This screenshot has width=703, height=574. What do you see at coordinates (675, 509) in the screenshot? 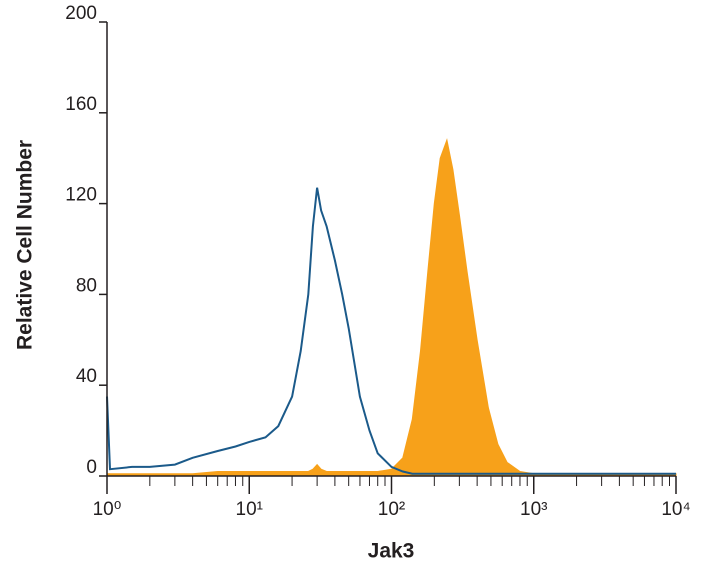
I see `x-tick-label: 10⁴` at bounding box center [675, 509].